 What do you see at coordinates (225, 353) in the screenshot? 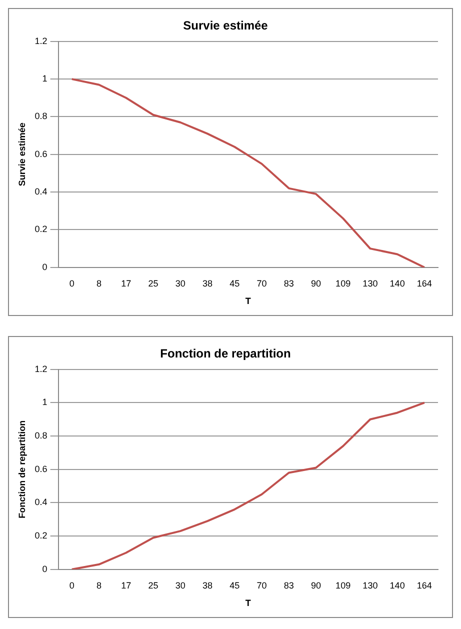
I see `chart-title: Fonction de repartition` at bounding box center [225, 353].